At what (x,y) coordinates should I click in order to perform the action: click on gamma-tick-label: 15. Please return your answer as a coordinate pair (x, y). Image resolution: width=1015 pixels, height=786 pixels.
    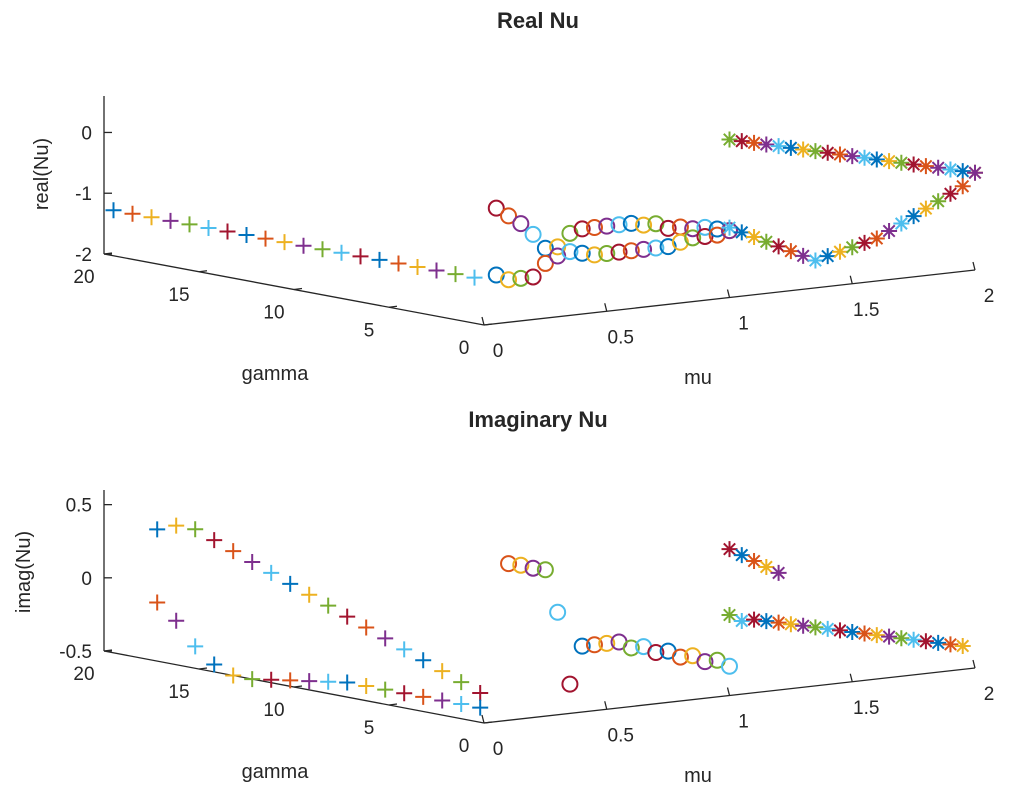
    Looking at the image, I should click on (178, 692).